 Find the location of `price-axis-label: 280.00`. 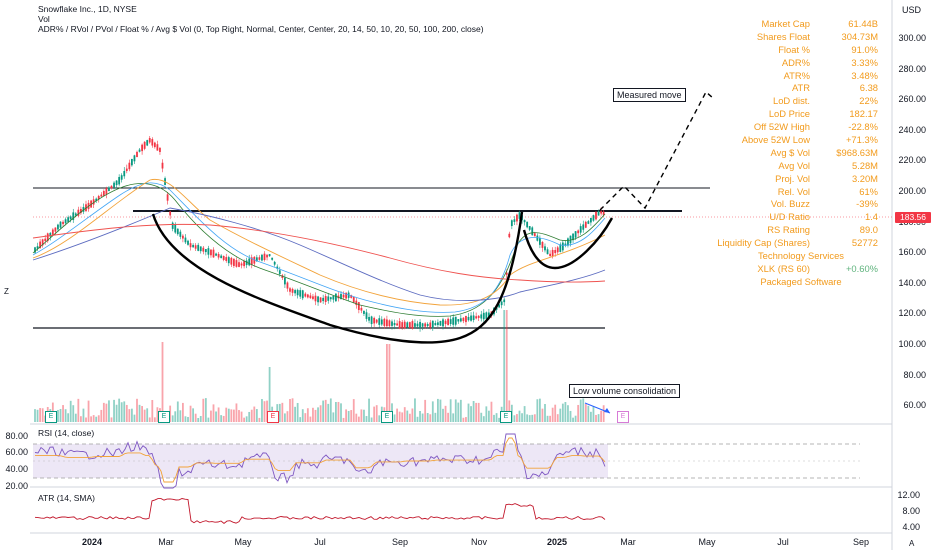

price-axis-label: 280.00 is located at coordinates (912, 68).